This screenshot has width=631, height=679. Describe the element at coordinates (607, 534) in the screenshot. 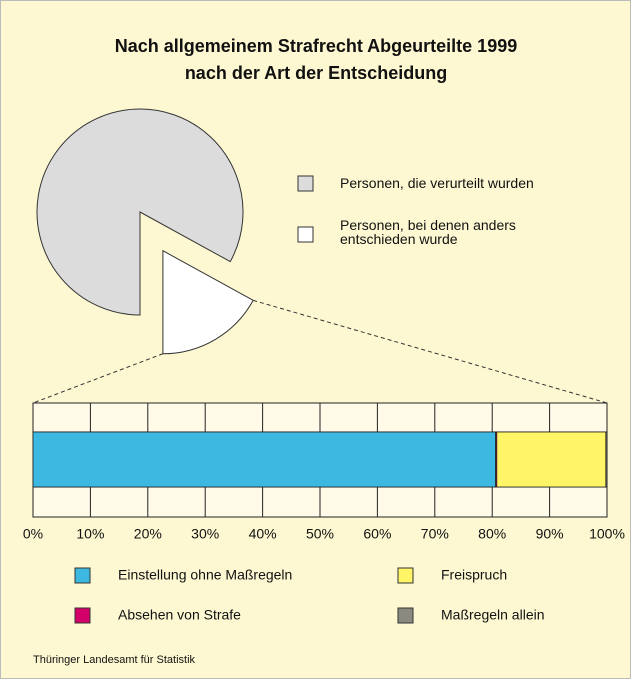

I see `x-tick-label: 100%` at that location.